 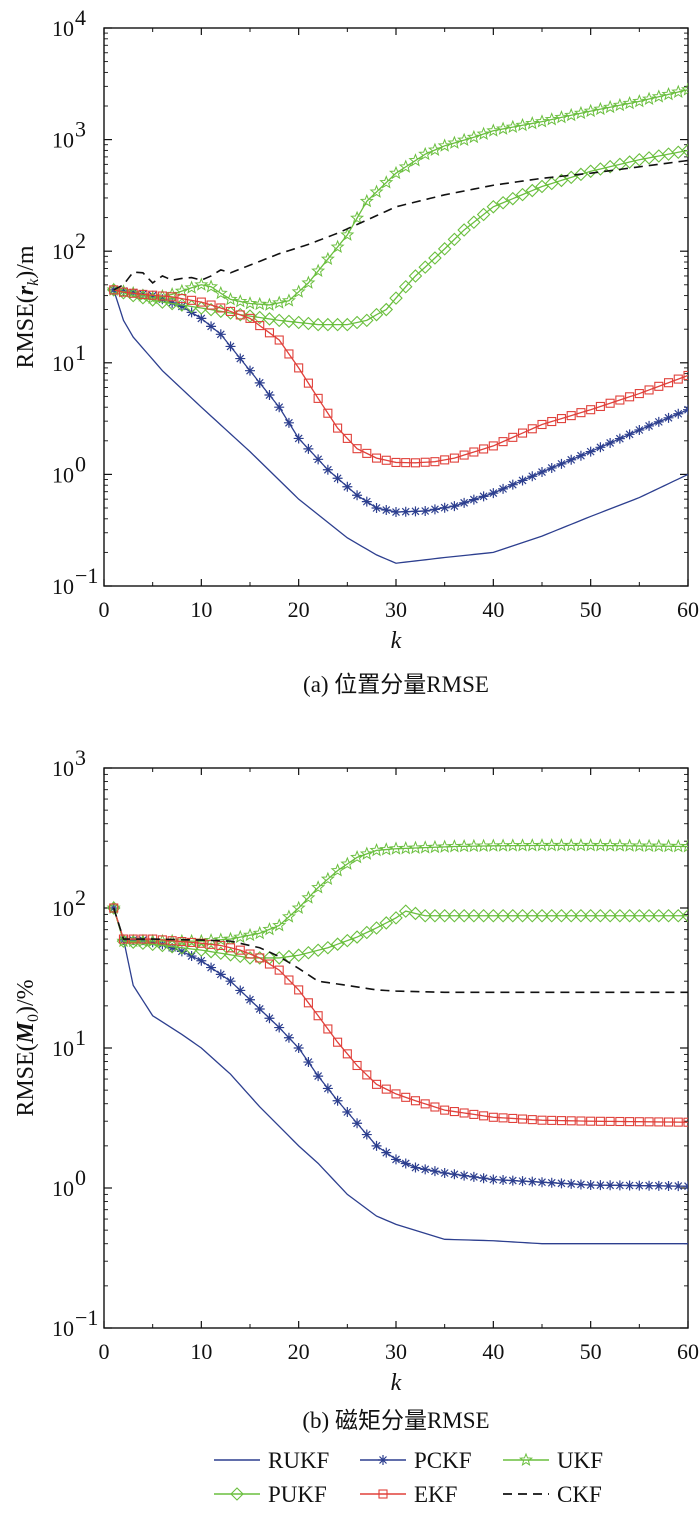 I want to click on series-line-rukf, so click(x=400, y=426).